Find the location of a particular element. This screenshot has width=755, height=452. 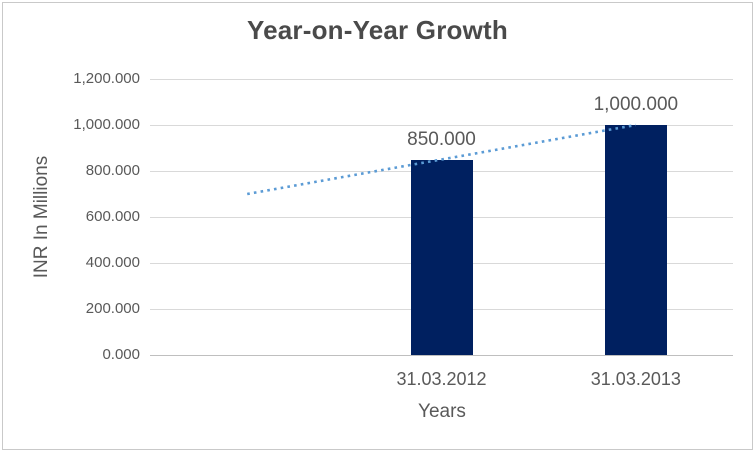

y-tick-label: 200.000 is located at coordinates (112, 308).